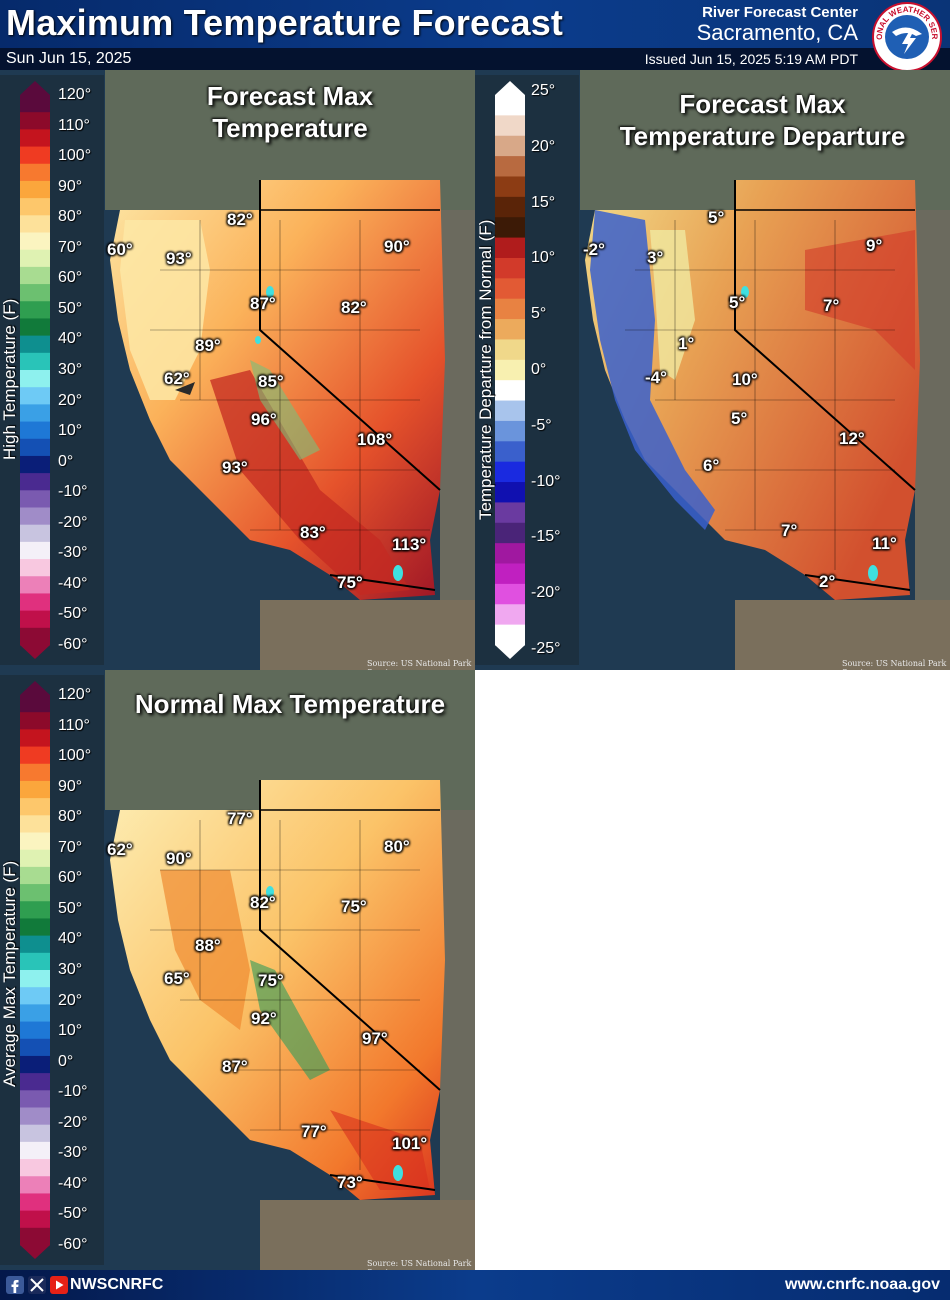 Image resolution: width=950 pixels, height=1300 pixels. I want to click on legend-tick-label: -50°, so click(73, 614).